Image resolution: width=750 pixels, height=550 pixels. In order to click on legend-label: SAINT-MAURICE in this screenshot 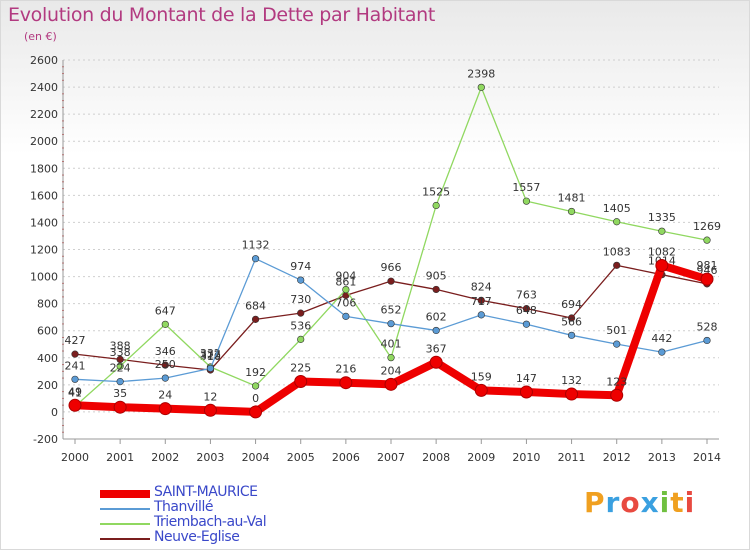, I will do `click(206, 492)`.